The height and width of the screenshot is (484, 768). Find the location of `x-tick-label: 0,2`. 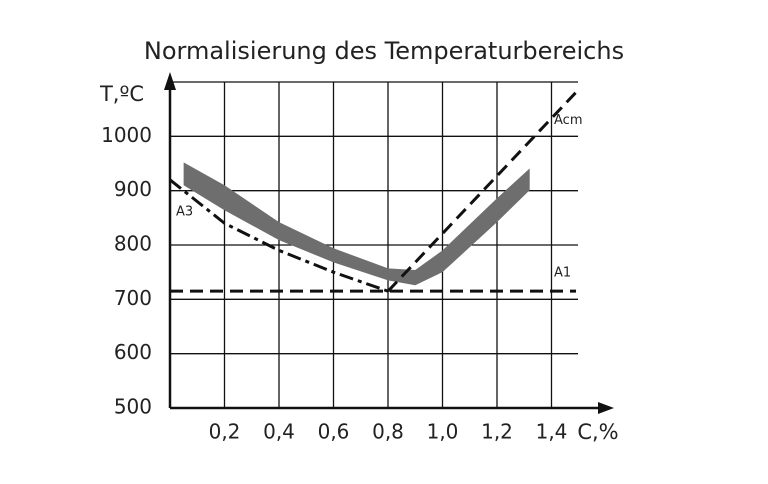

x-tick-label: 0,2 is located at coordinates (225, 432).